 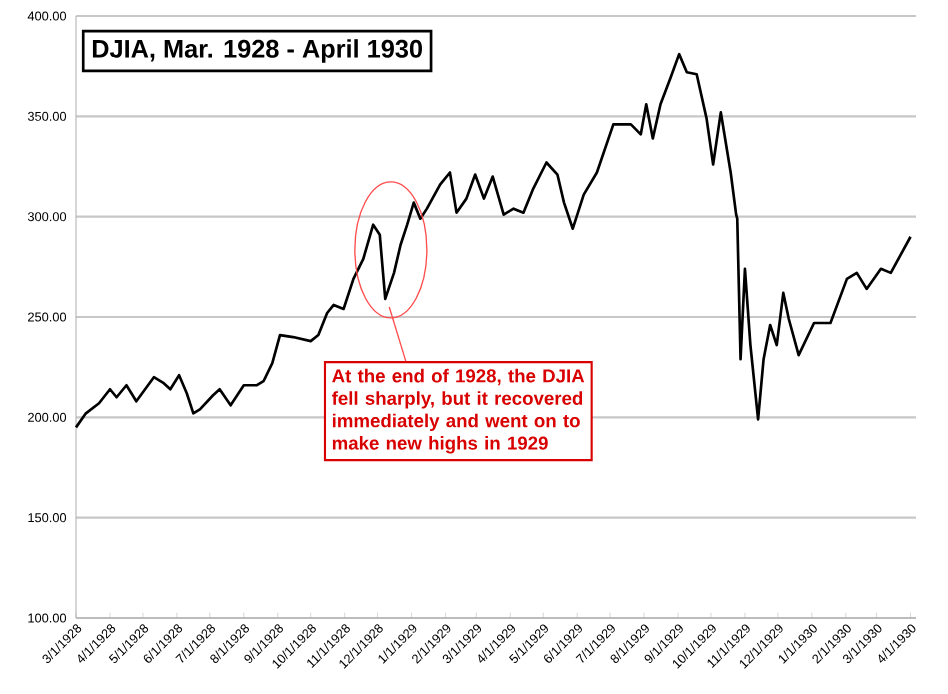 What do you see at coordinates (458, 411) in the screenshot?
I see `annotation: At the end of 1928, the DJIA fell sharply, but it recovered immediately and went on to make new highs in 1929` at bounding box center [458, 411].